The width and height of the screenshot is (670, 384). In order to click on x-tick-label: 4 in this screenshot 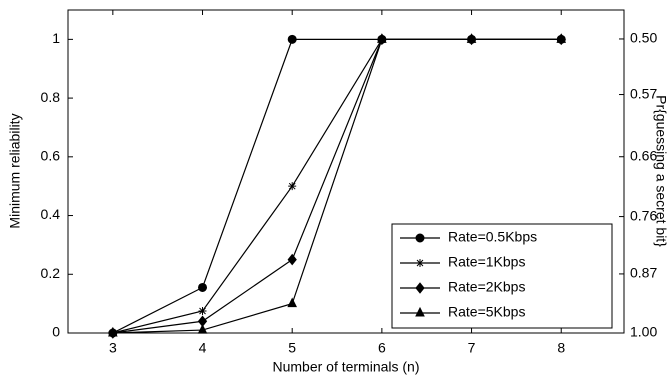, I will do `click(203, 348)`.